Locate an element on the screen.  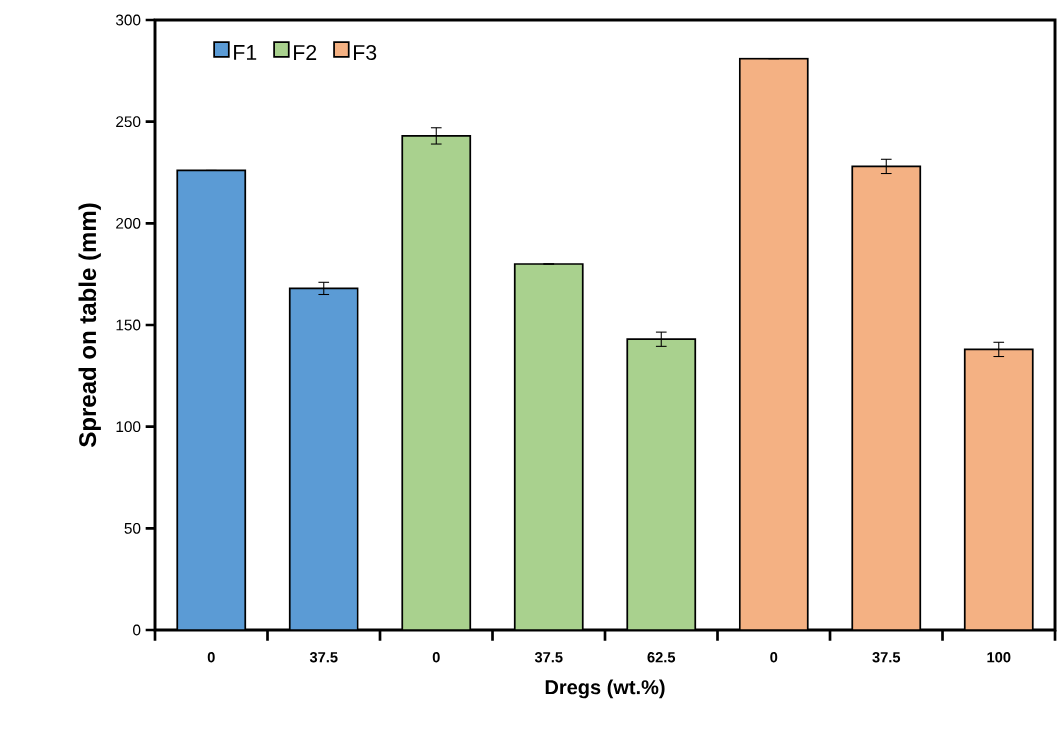
y-tick-label: 250 is located at coordinates (128, 122).